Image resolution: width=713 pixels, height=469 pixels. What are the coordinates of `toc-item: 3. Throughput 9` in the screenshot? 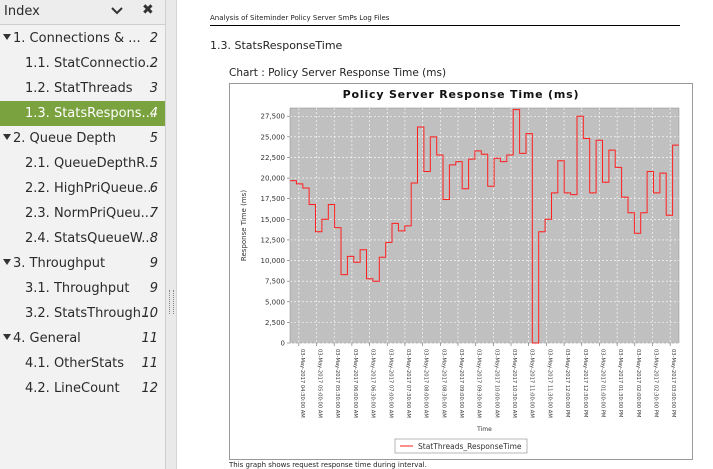 It's located at (82, 263).